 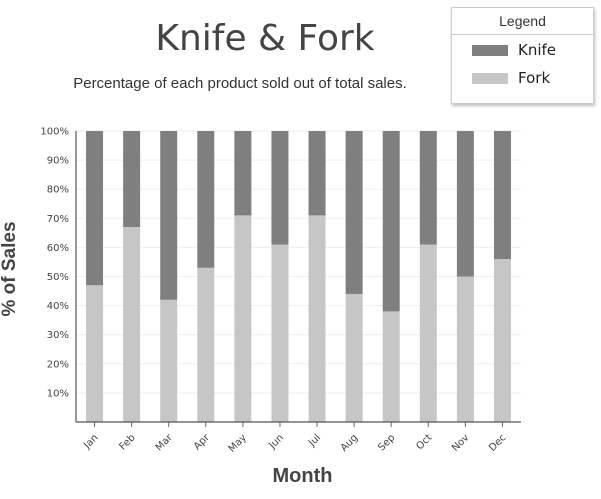 I want to click on bar-fork-sep, so click(x=391, y=366).